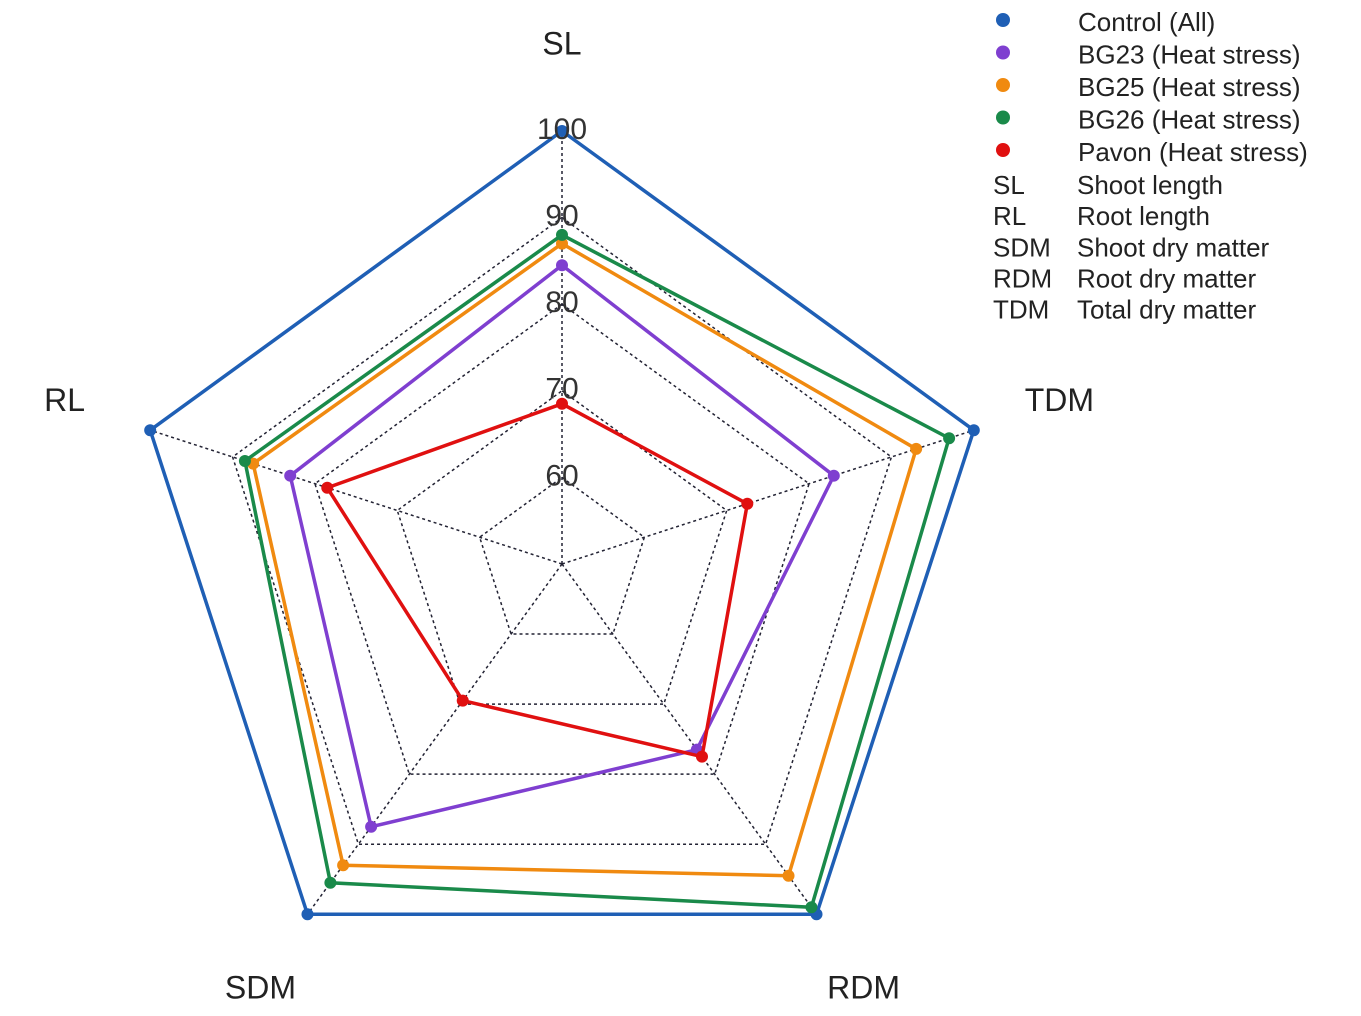 Image resolution: width=1361 pixels, height=1016 pixels. I want to click on abbr-code: RL, so click(1009, 216).